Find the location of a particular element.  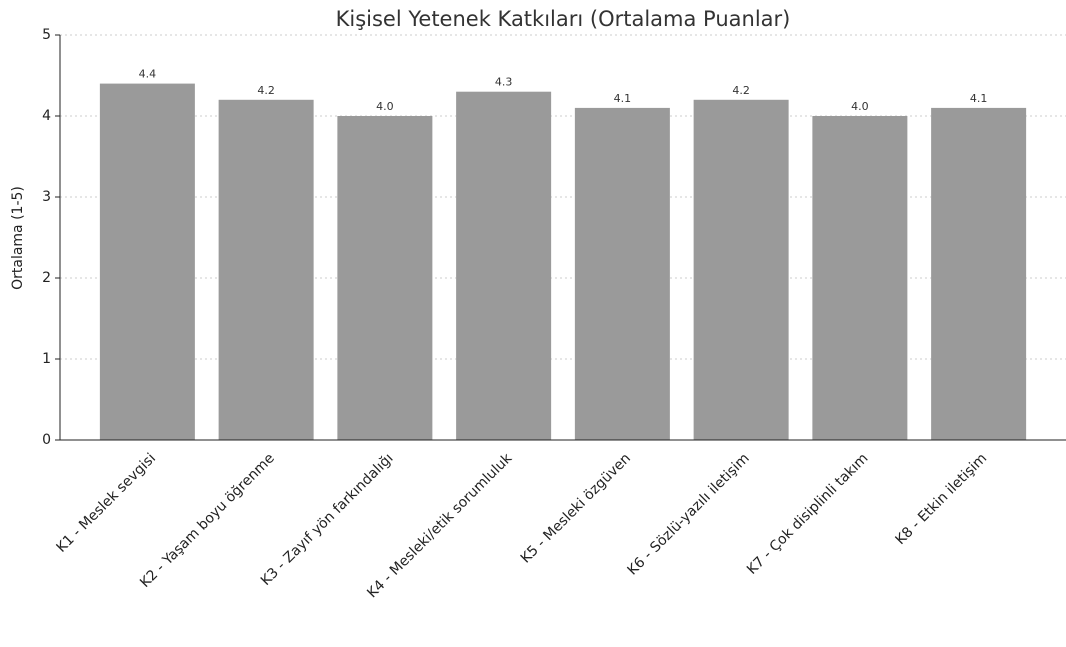

x-tick-label: K6 - Sözlü-yazılı iletişim is located at coordinates (689, 514).